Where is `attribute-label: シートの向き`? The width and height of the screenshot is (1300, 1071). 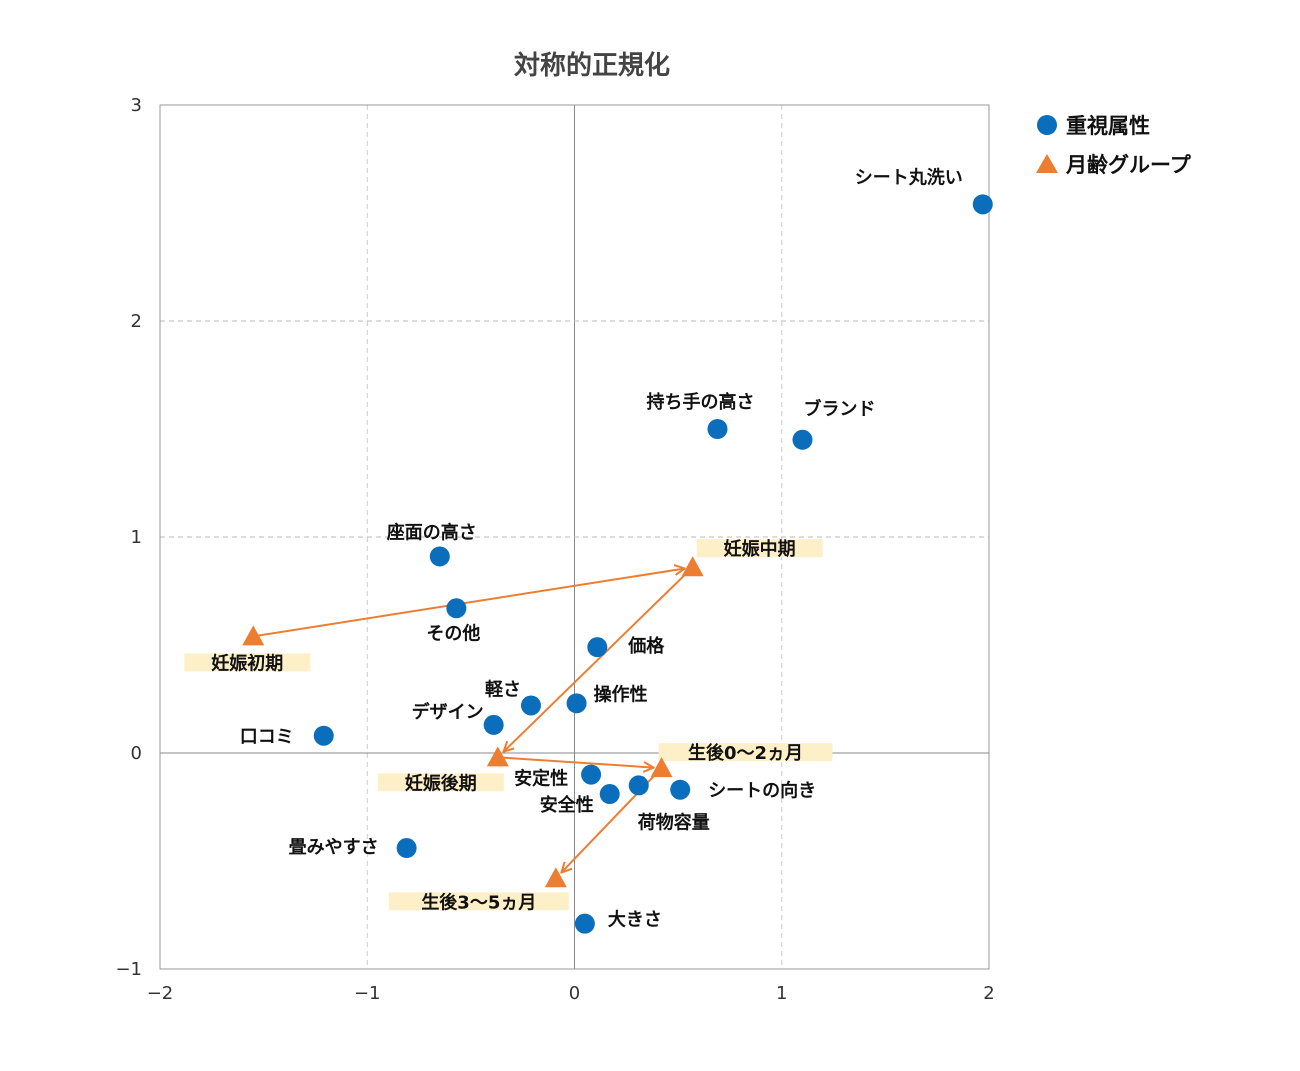 attribute-label: シートの向き is located at coordinates (762, 791).